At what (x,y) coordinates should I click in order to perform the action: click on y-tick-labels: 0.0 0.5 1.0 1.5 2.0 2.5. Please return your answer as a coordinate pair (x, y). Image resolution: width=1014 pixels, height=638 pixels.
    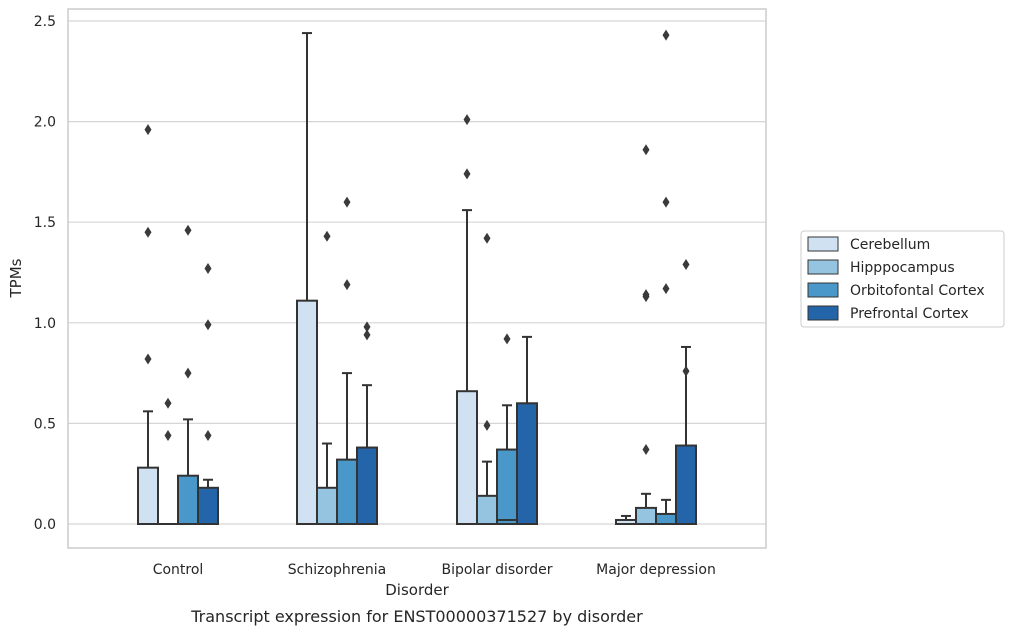
    Looking at the image, I should click on (45, 273).